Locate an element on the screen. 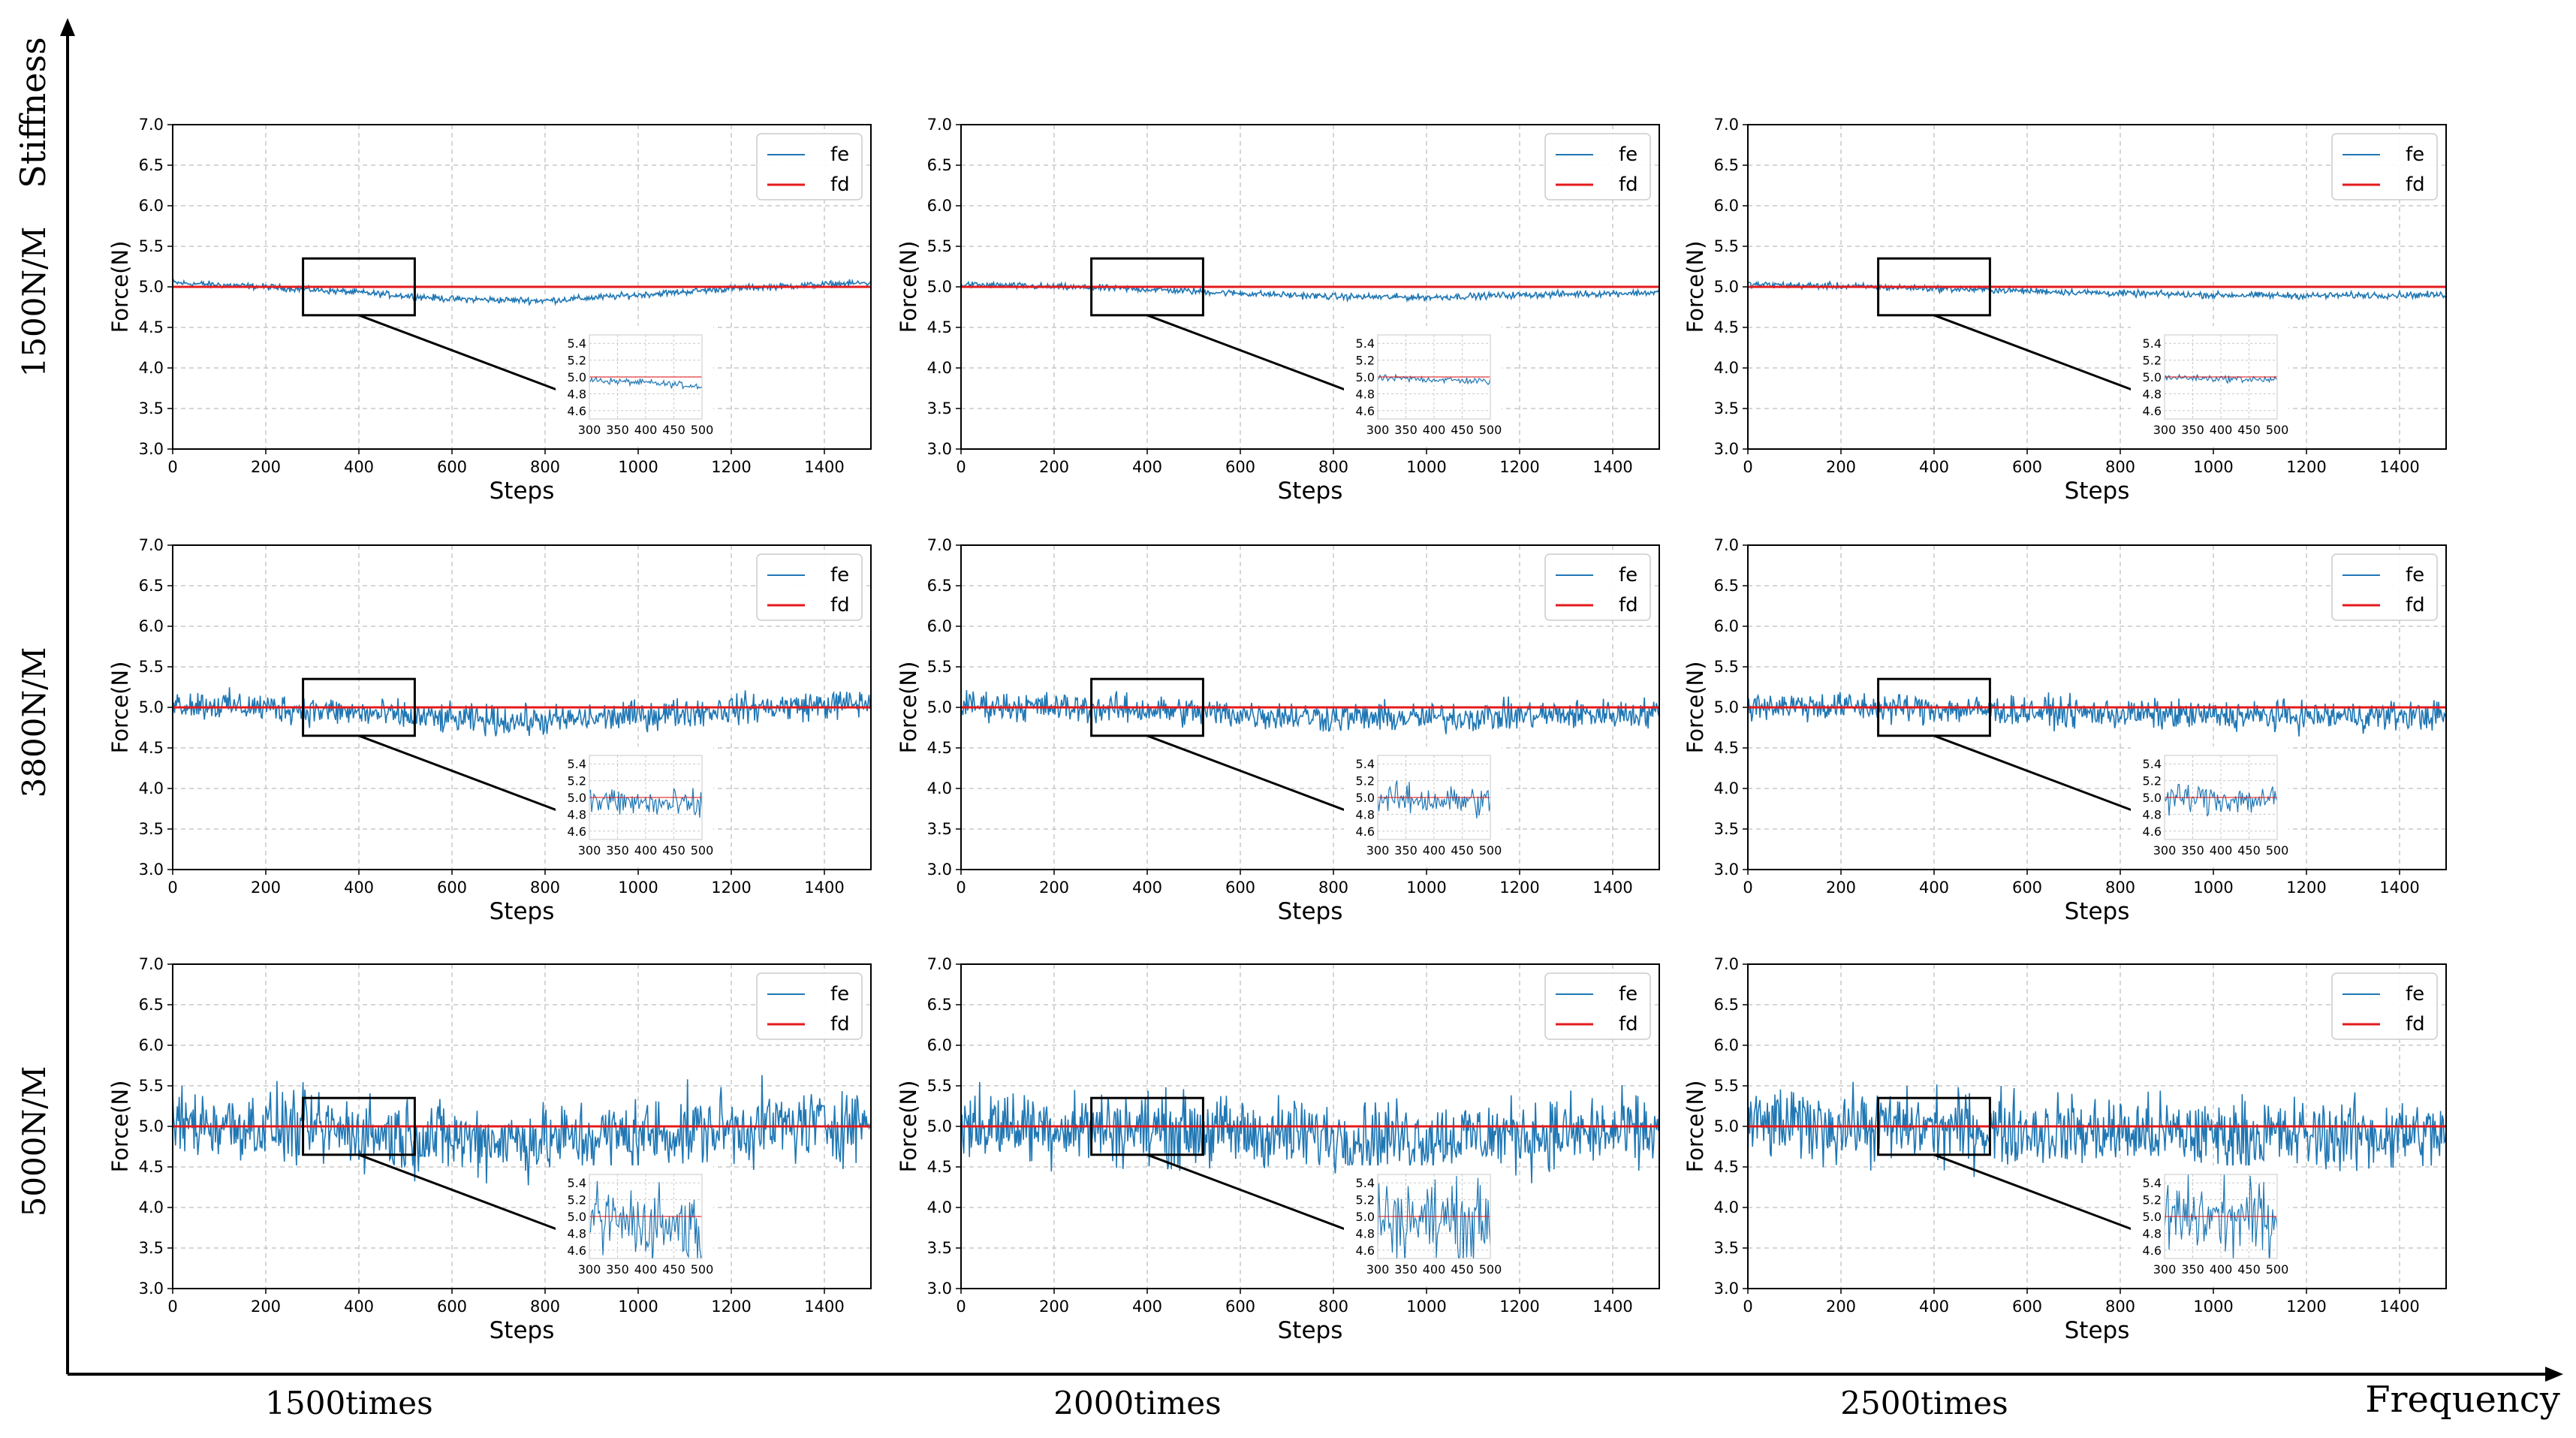 The height and width of the screenshot is (1438, 2576). x-tick-label: 1200 is located at coordinates (2306, 888).